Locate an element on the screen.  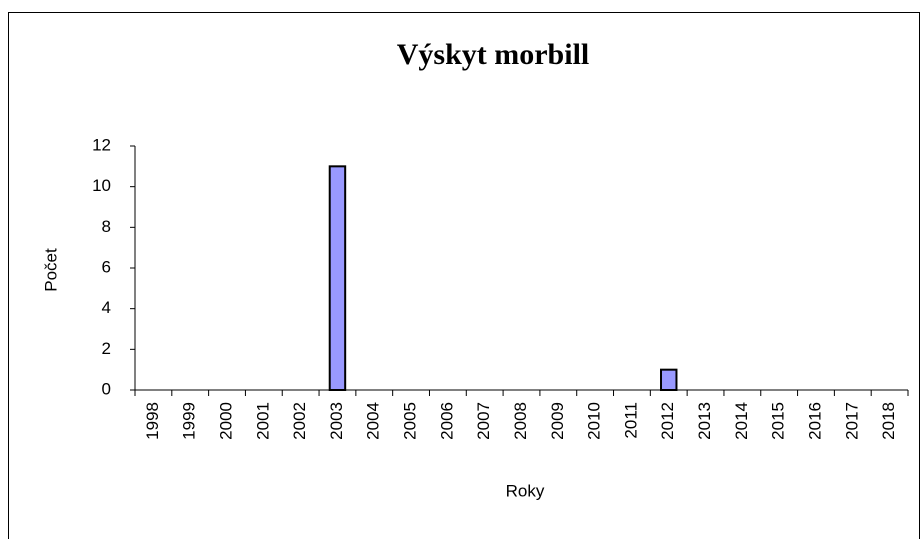
x-tick-label: 2002 is located at coordinates (299, 421).